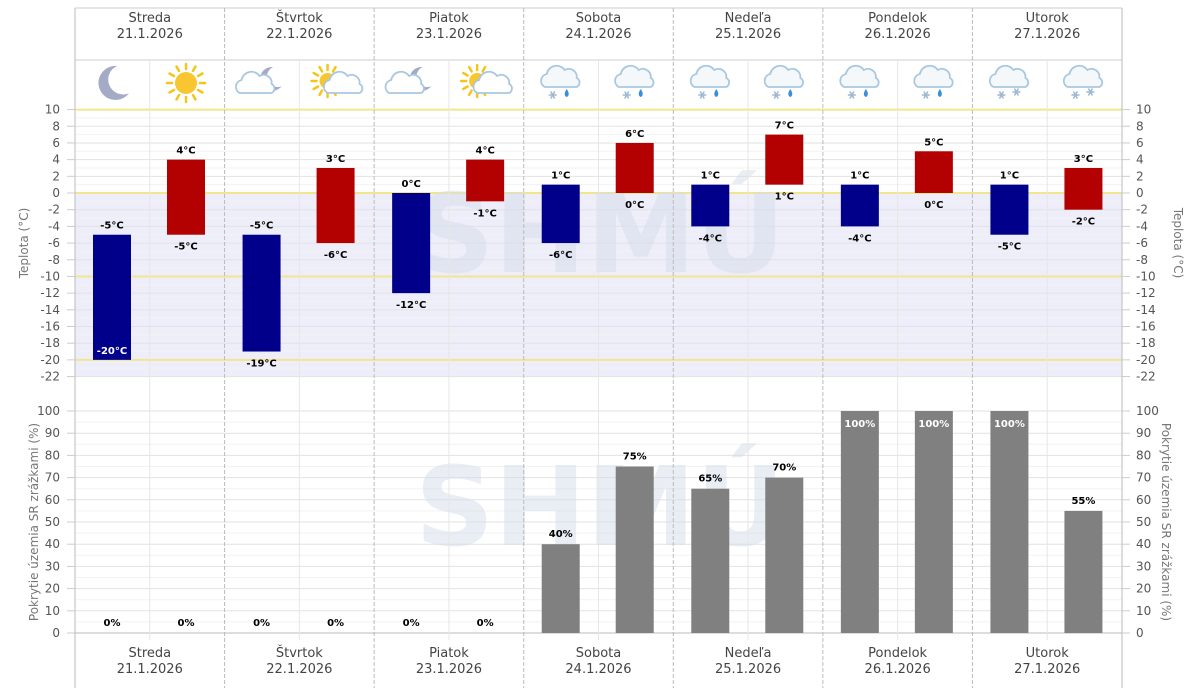 The height and width of the screenshot is (692, 1200). I want to click on y-tick: -10, so click(50, 276).